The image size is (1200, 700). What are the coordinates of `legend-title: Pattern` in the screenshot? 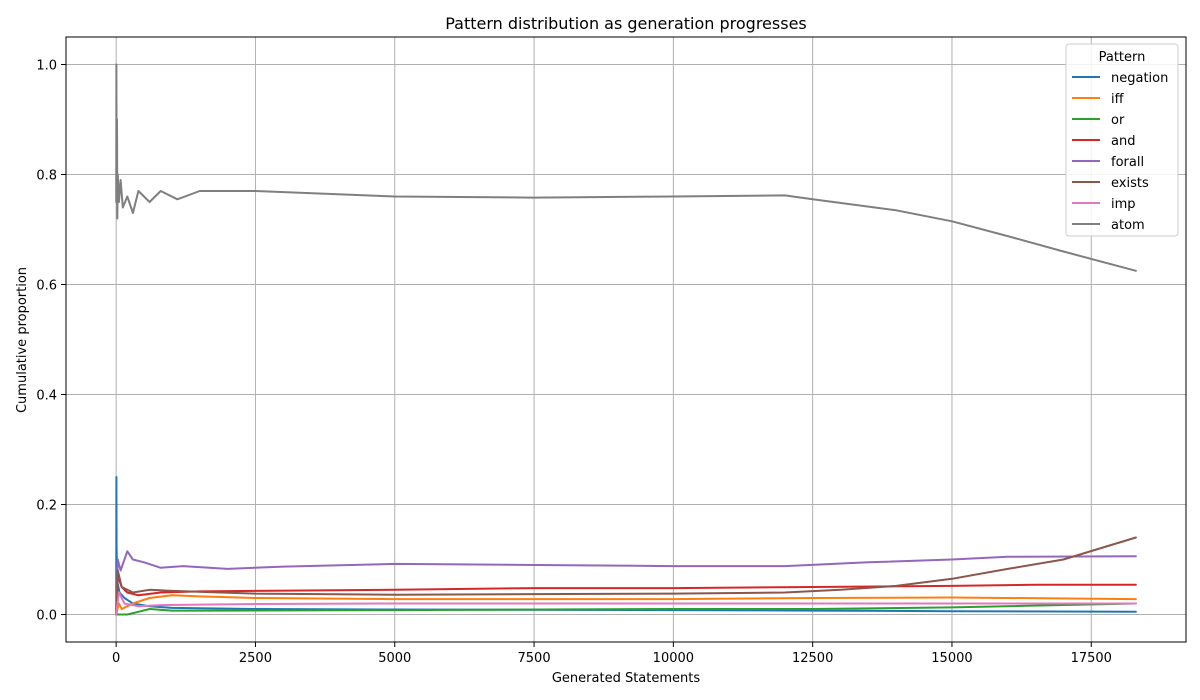 It's located at (1122, 57).